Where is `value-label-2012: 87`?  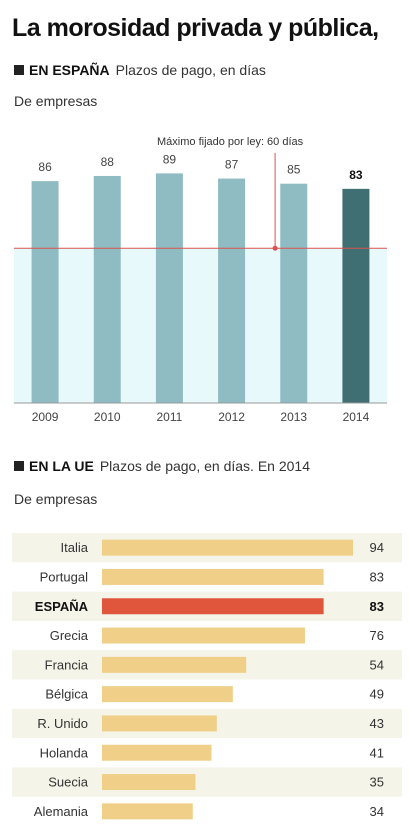
value-label-2012: 87 is located at coordinates (232, 165).